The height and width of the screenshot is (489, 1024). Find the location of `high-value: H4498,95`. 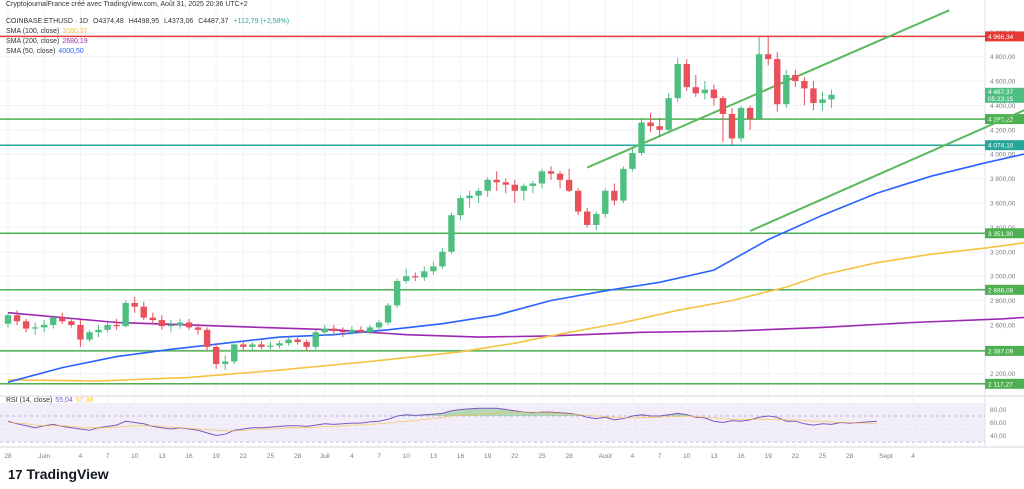

high-value: H4498,95 is located at coordinates (144, 21).